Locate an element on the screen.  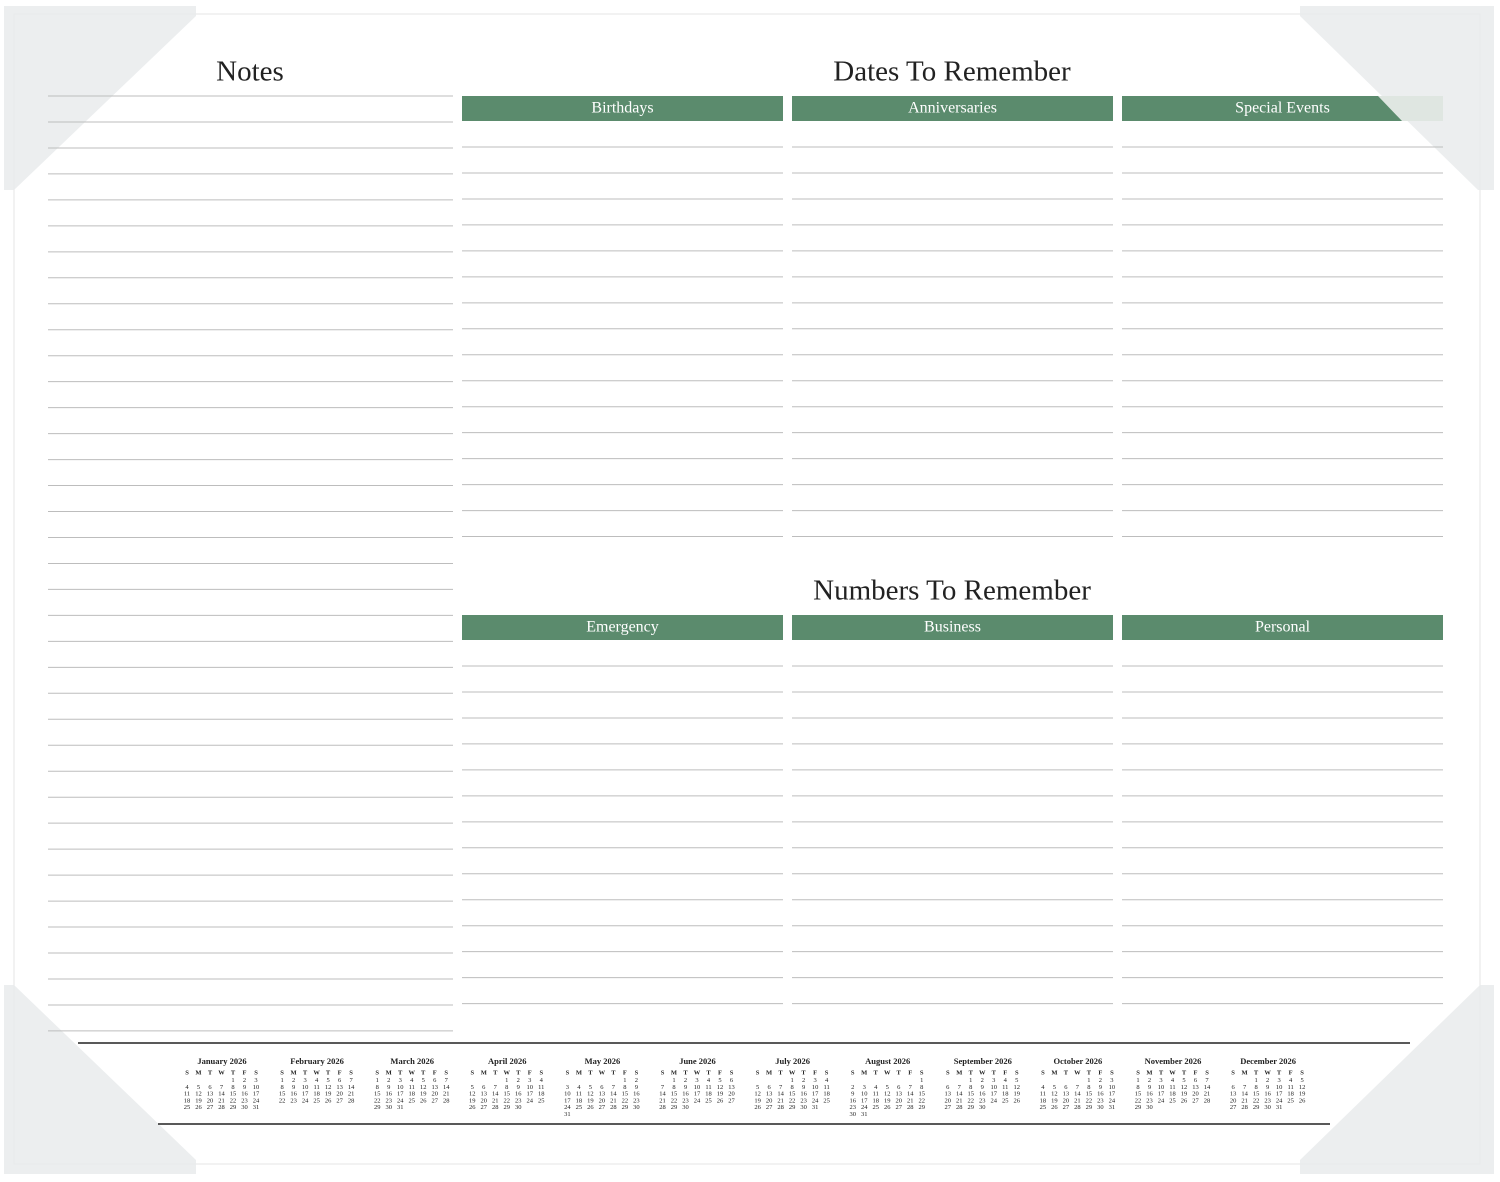
month-name: January 2026 is located at coordinates (221, 1061).